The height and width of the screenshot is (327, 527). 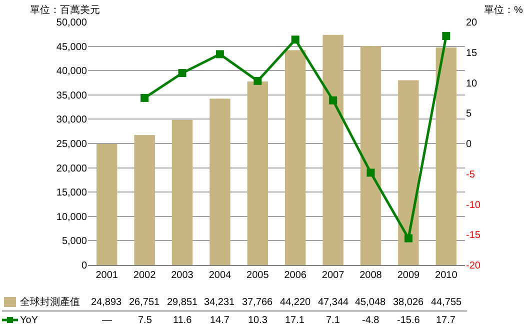 I want to click on y2-tick-label: 20, so click(x=472, y=23).